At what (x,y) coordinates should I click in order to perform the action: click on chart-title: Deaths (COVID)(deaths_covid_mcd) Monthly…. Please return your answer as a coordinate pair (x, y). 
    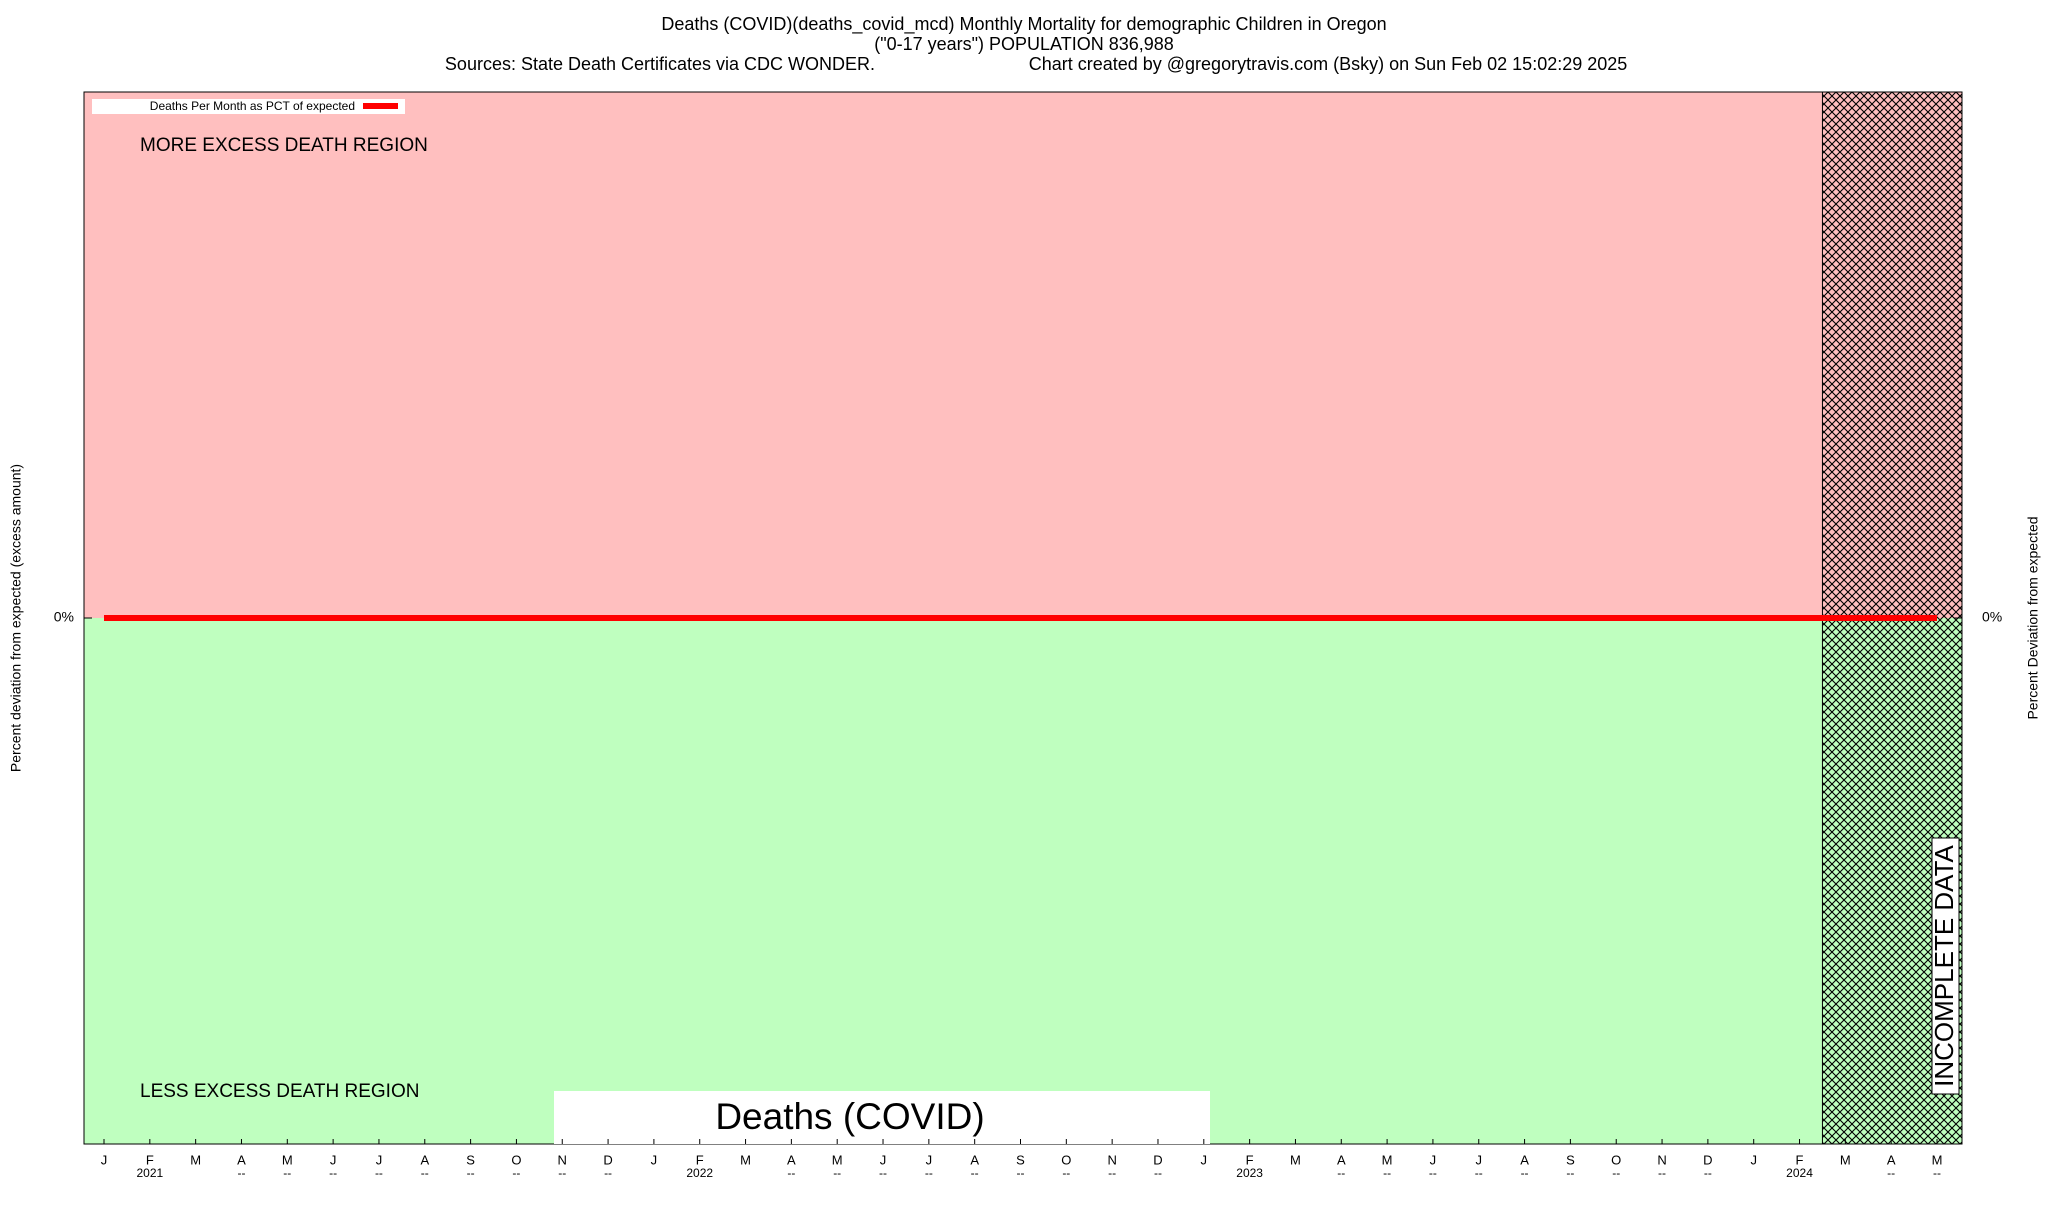
    Looking at the image, I should click on (1023, 24).